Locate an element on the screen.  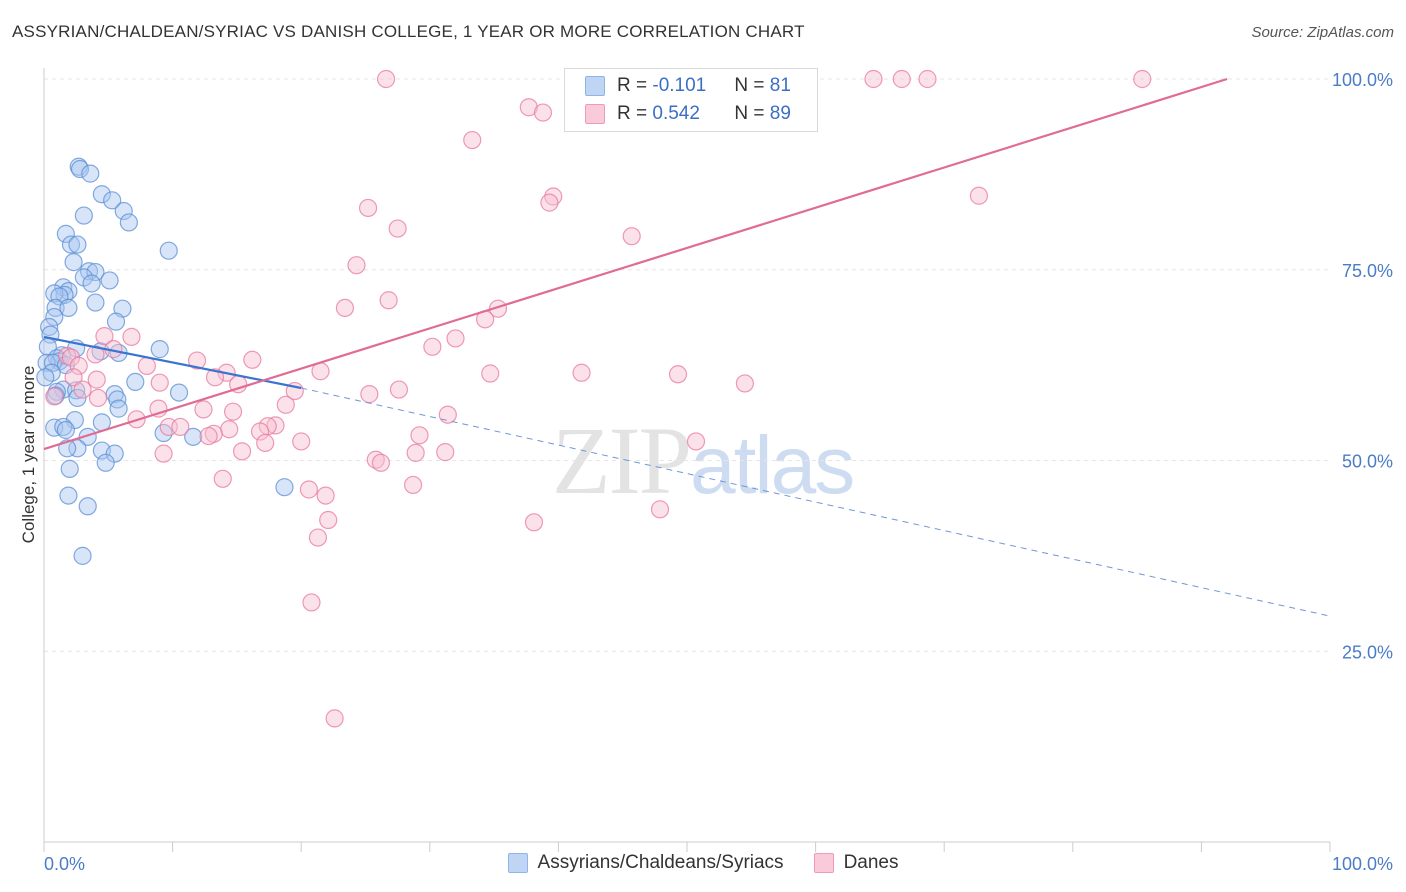
series-legend: Assyrians/Chaldeans/Syriacs Danes is located at coordinates (703, 863).